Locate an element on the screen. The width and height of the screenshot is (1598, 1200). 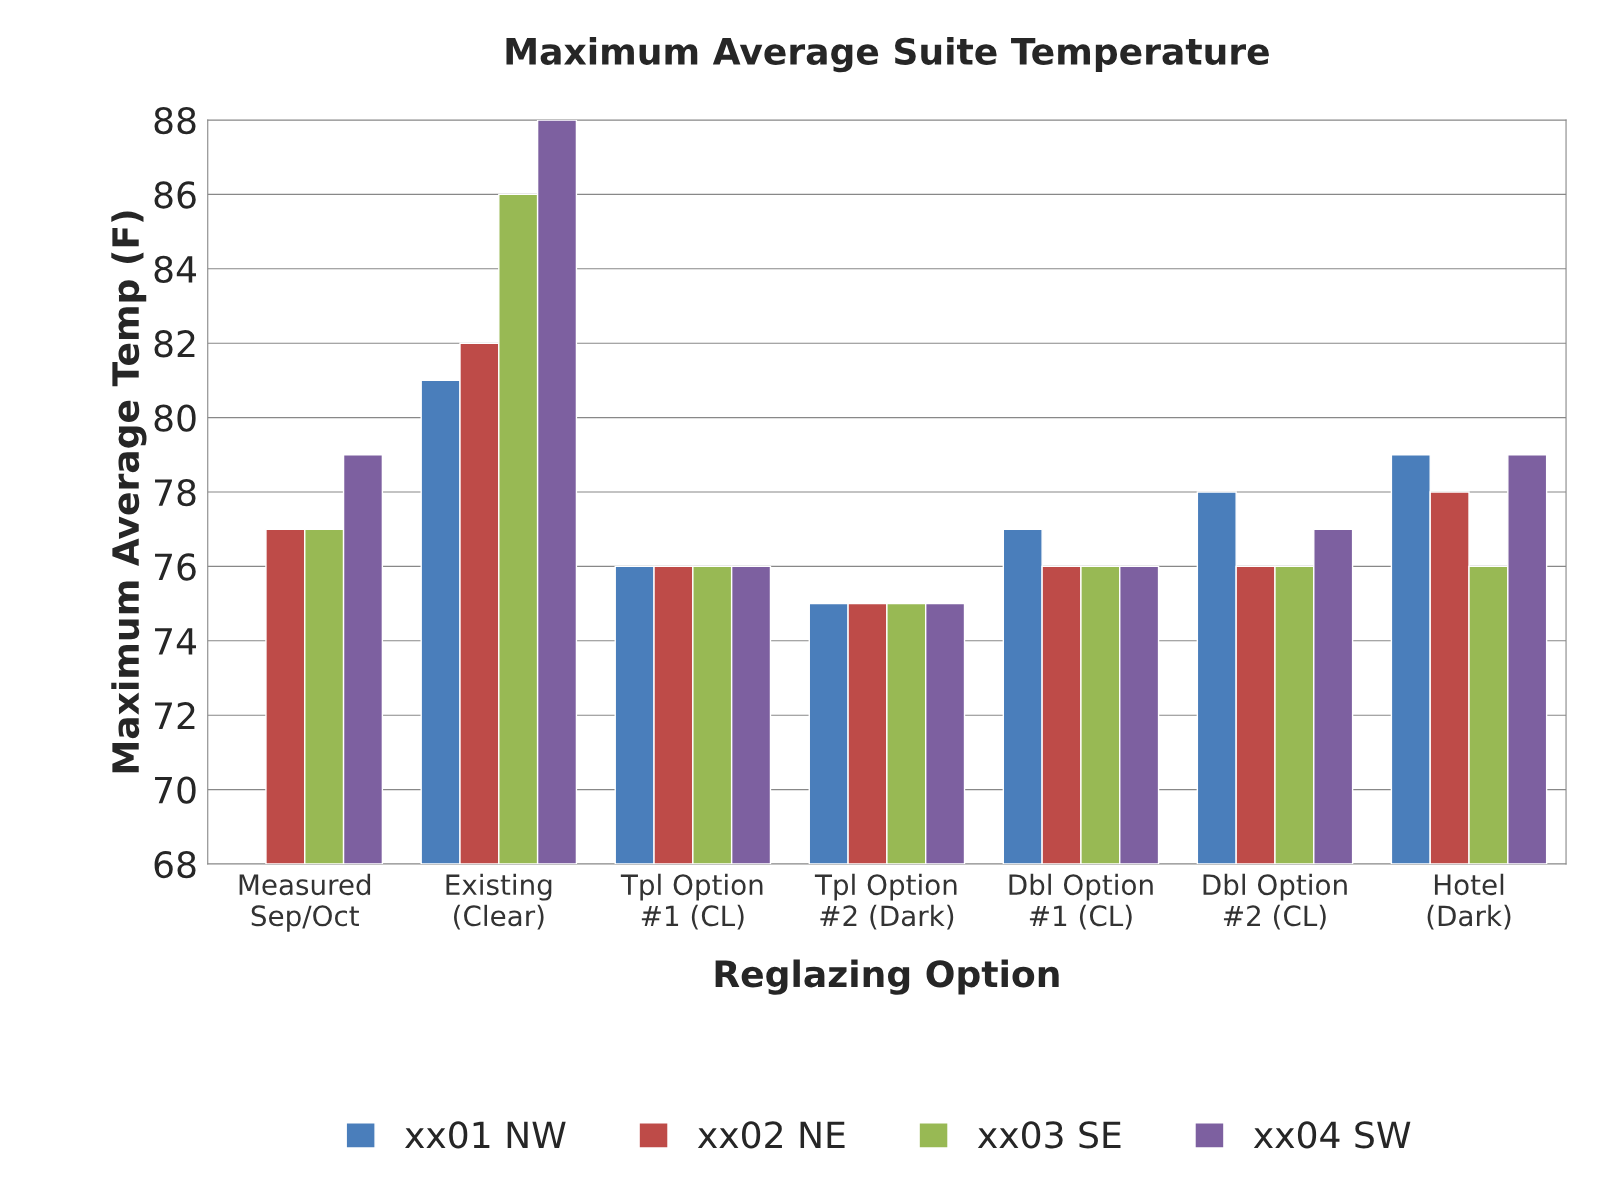
x-tick-label: Hotel (Dark) is located at coordinates (1469, 901).